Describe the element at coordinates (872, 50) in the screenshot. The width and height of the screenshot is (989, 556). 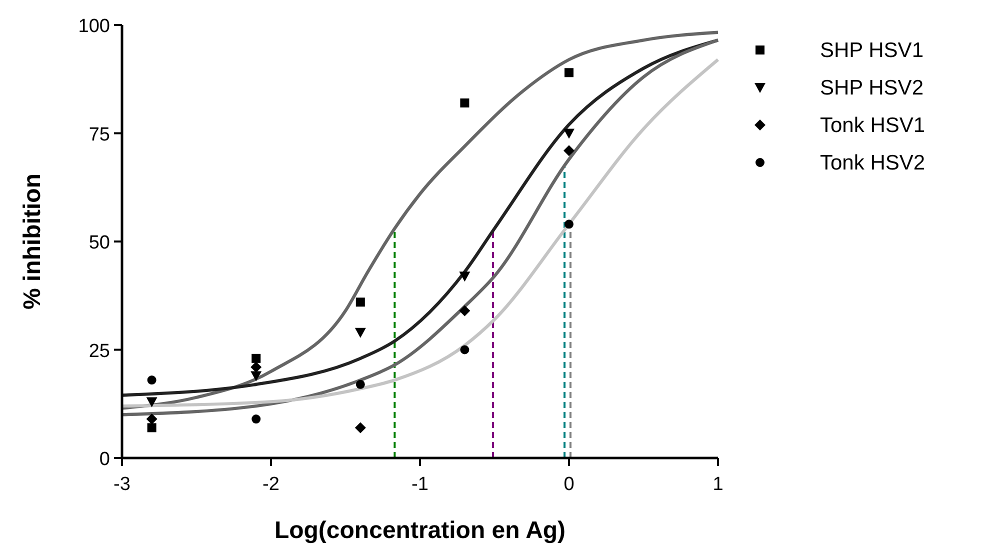
I see `text: SHP HSV1` at that location.